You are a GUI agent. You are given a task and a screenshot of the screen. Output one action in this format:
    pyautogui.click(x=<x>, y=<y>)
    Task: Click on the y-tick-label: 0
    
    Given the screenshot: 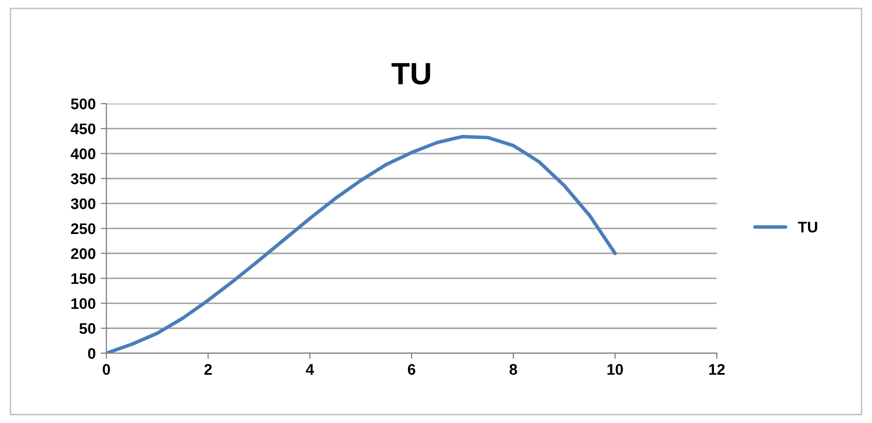 What is the action you would take?
    pyautogui.click(x=92, y=353)
    